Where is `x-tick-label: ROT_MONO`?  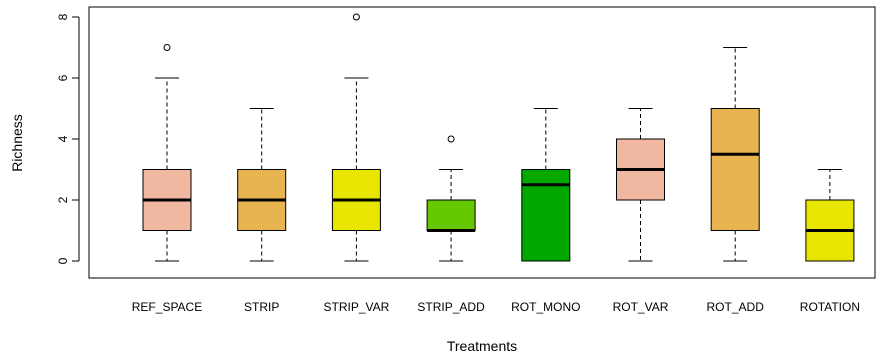
x-tick-label: ROT_MONO is located at coordinates (545, 307).